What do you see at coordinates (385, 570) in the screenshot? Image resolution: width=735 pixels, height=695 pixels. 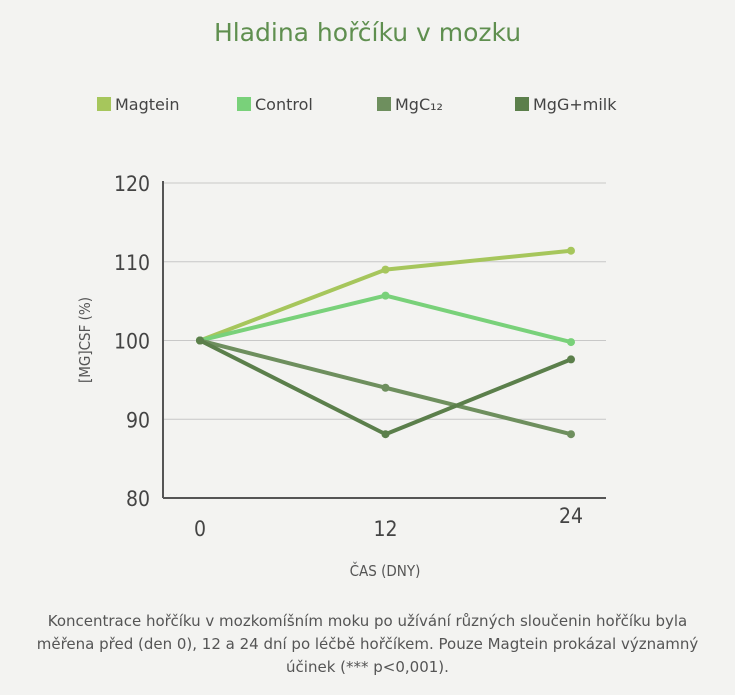 I see `x-axis-title: ČAS (DNY)` at bounding box center [385, 570].